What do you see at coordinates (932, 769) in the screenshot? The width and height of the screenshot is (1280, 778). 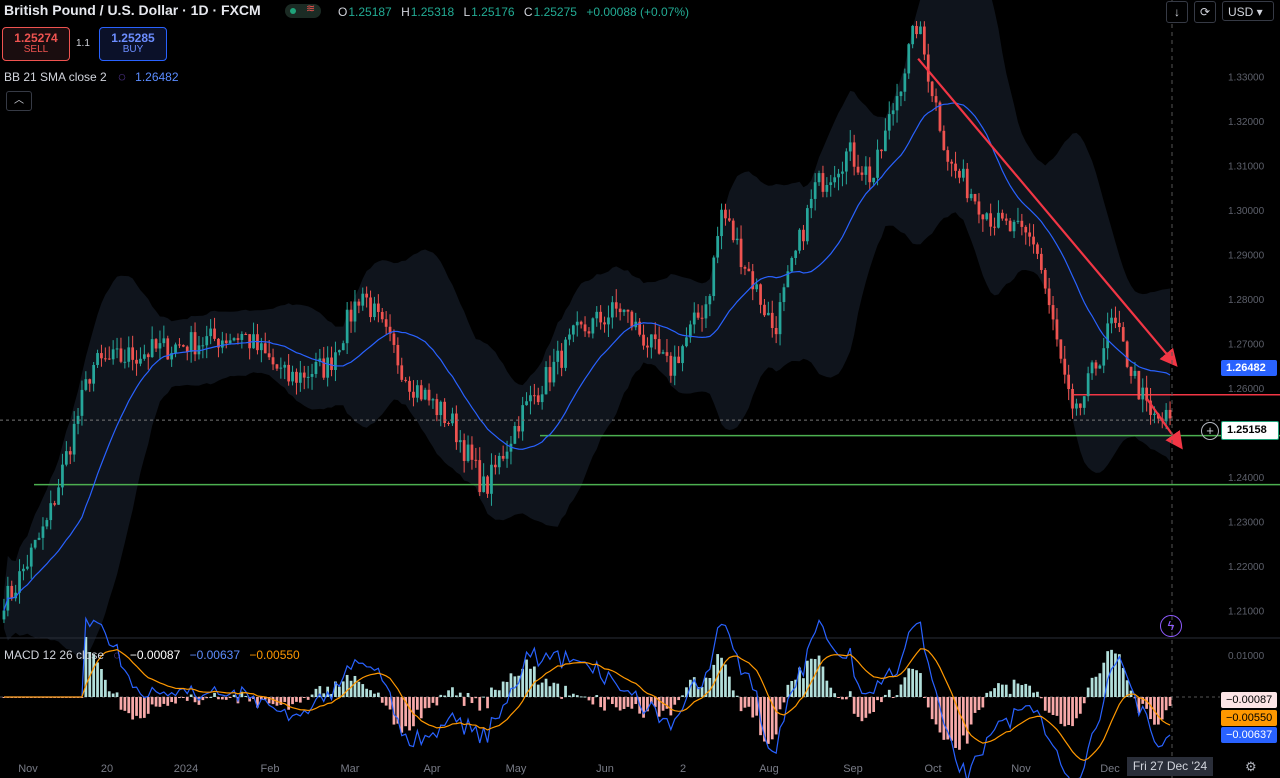 I see `x-tick-label: Oct` at bounding box center [932, 769].